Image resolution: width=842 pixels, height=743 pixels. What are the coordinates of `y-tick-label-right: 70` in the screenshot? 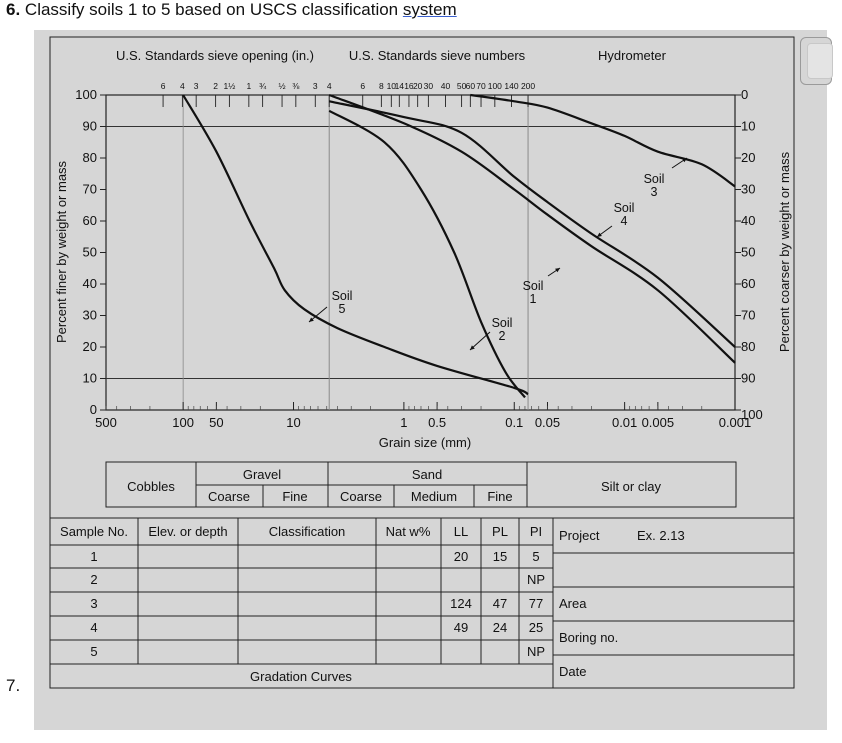 It's located at (748, 315).